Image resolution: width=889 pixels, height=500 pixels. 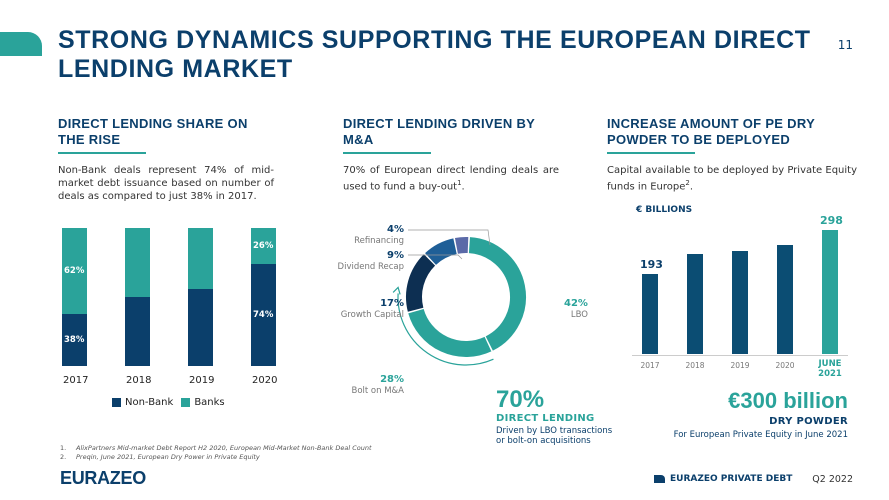 I want to click on legend-label-banks: Banks, so click(x=209, y=402).